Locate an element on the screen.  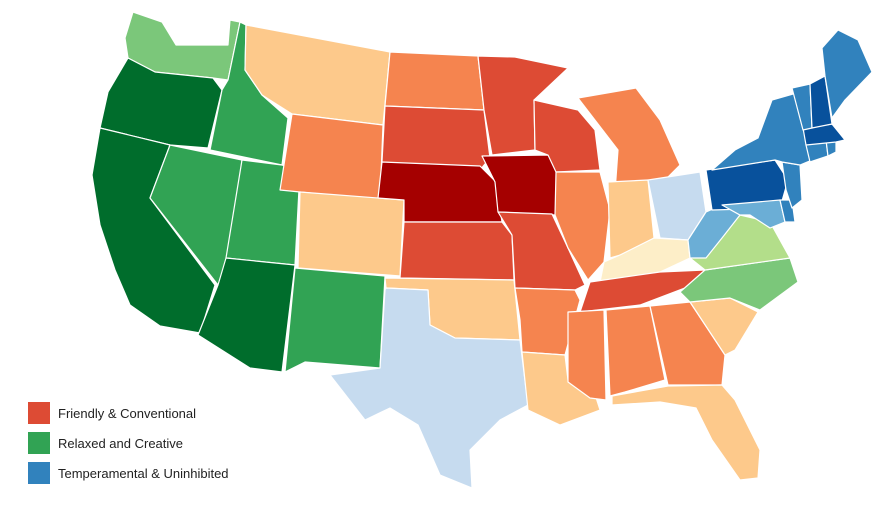
state-wisconsin is located at coordinates (567, 136).